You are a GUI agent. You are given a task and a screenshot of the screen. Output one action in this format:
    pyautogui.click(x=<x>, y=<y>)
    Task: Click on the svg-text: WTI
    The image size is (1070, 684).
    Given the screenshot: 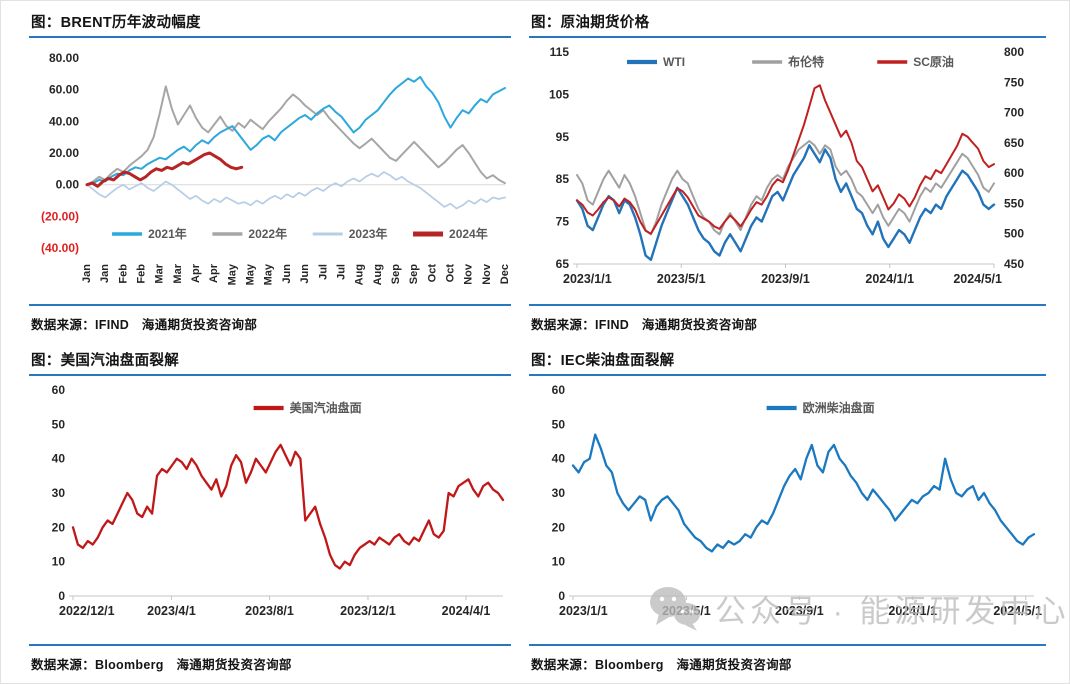 What is the action you would take?
    pyautogui.click(x=674, y=62)
    